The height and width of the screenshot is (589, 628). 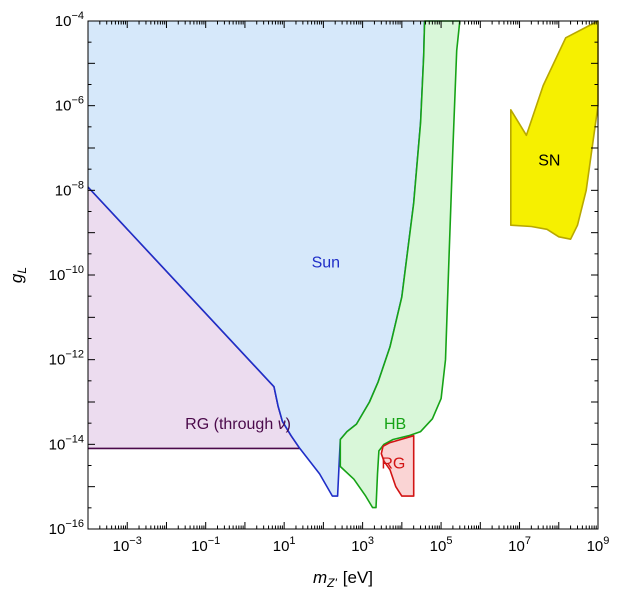 What do you see at coordinates (205, 545) in the screenshot?
I see `x-tick-label: 10⁻¹` at bounding box center [205, 545].